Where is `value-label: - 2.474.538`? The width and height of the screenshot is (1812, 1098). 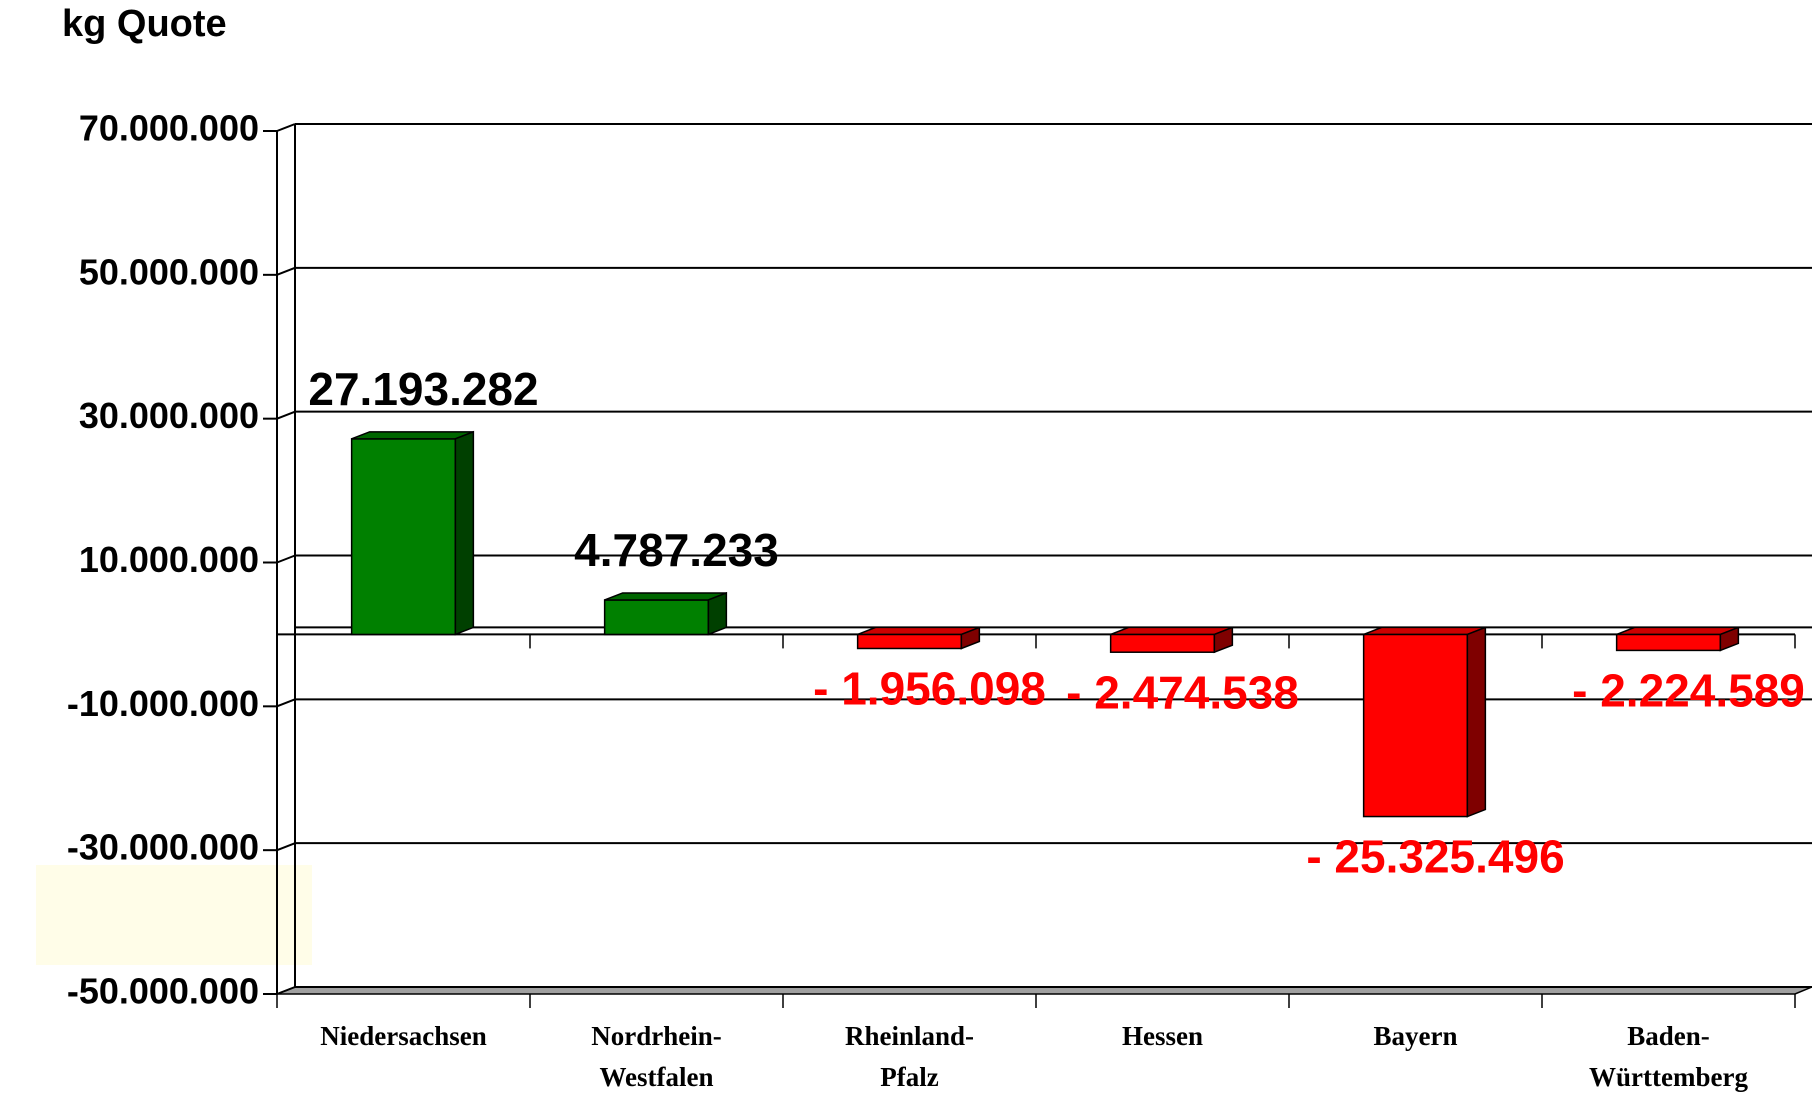
value-label: - 2.474.538 is located at coordinates (1182, 692).